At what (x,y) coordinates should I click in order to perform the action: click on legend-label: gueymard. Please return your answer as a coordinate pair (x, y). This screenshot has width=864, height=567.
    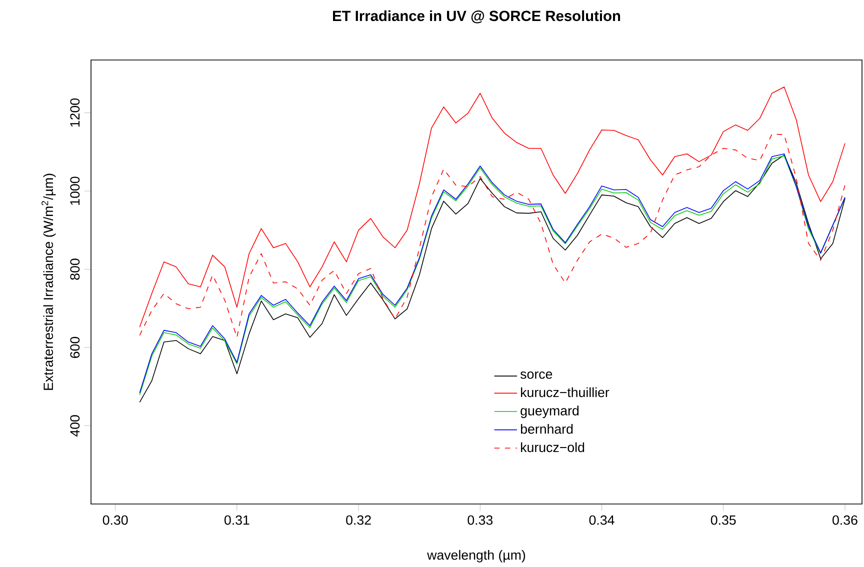
    Looking at the image, I should click on (549, 412).